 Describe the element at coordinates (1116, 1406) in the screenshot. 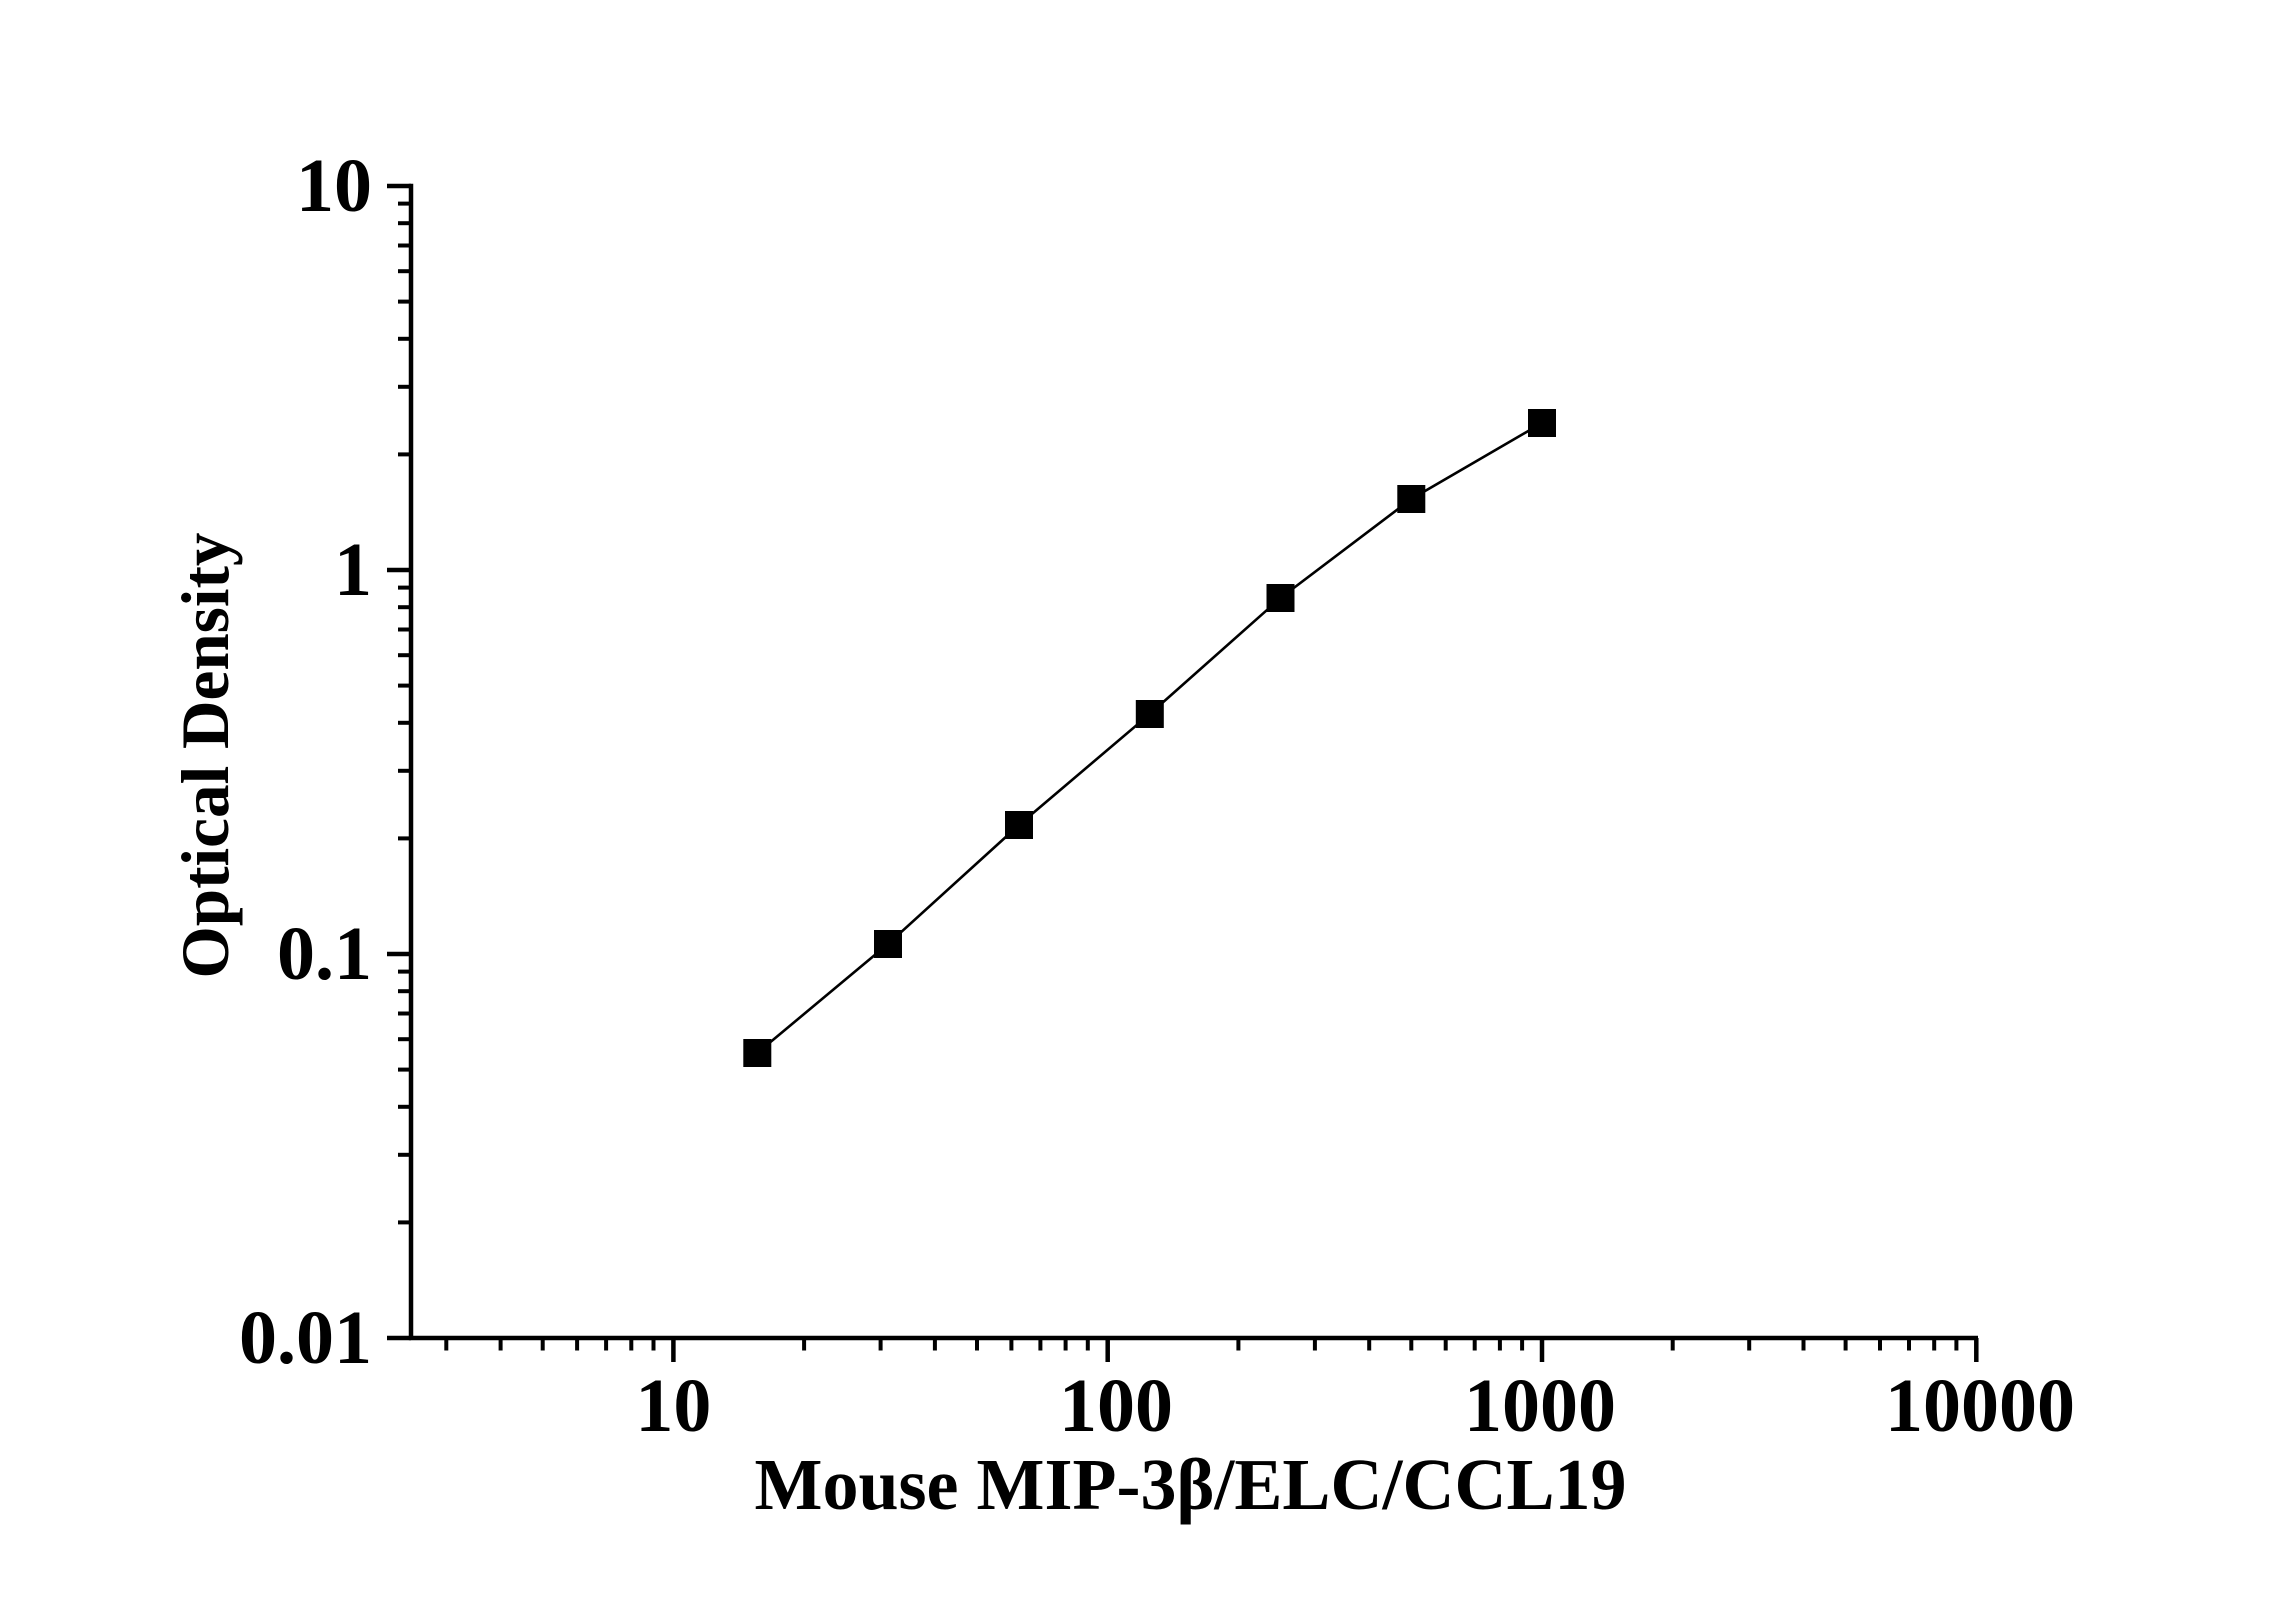

I see `svg-text: 100` at that location.